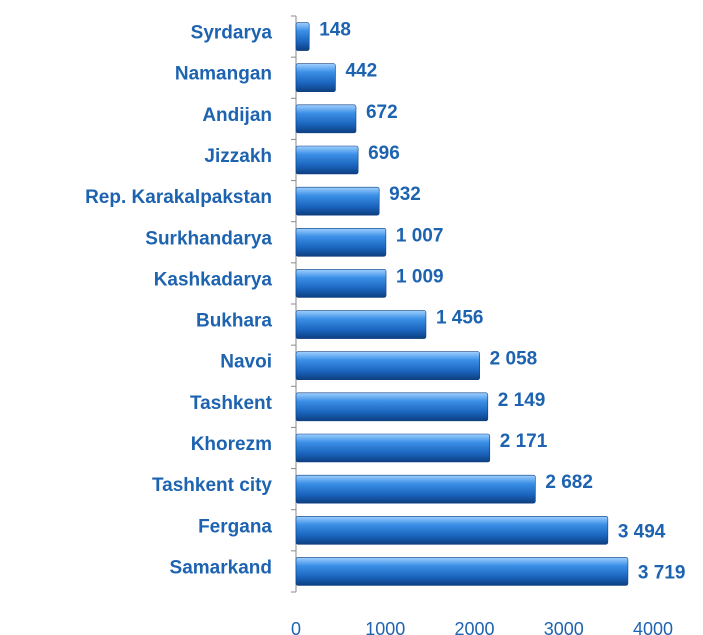 This screenshot has width=703, height=635. Describe the element at coordinates (569, 482) in the screenshot. I see `value-label: 2 682` at that location.